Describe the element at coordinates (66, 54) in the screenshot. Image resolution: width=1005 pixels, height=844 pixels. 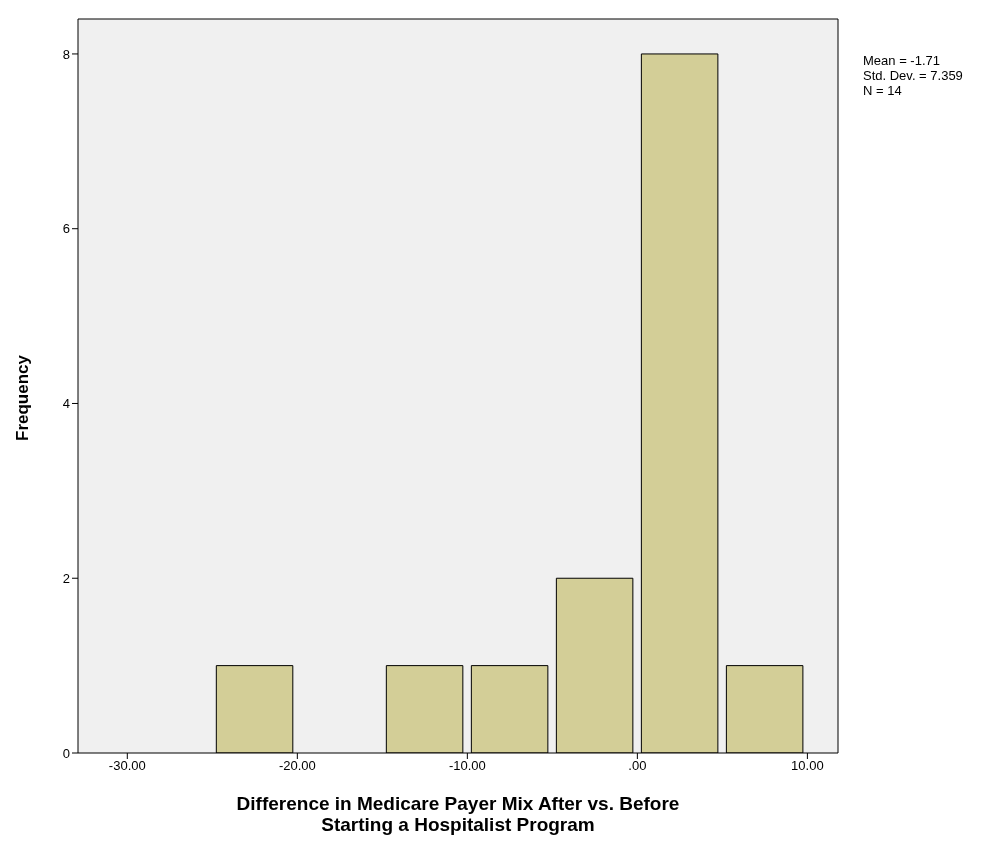
I see `y-tick-label: 8` at that location.